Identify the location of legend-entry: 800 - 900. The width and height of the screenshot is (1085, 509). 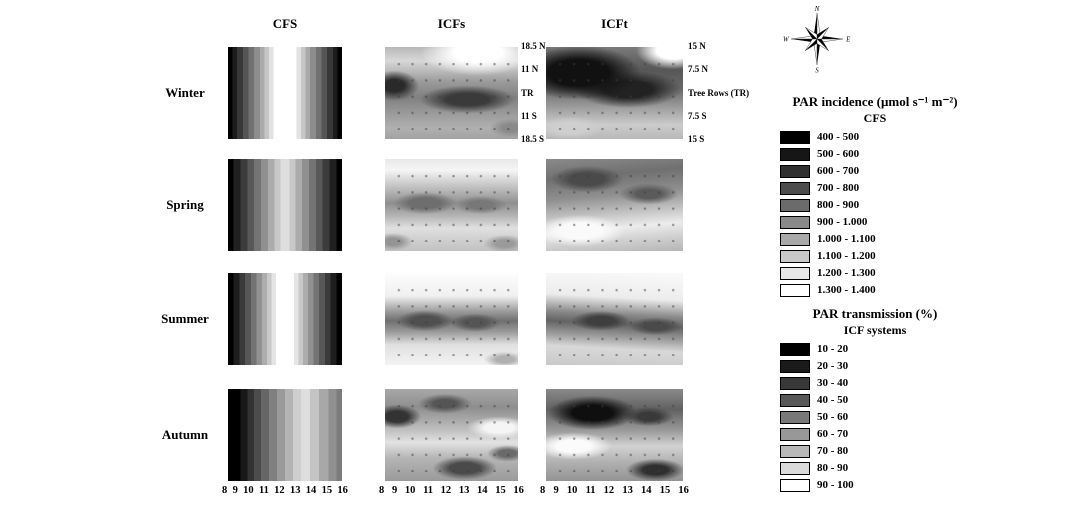
(892, 205).